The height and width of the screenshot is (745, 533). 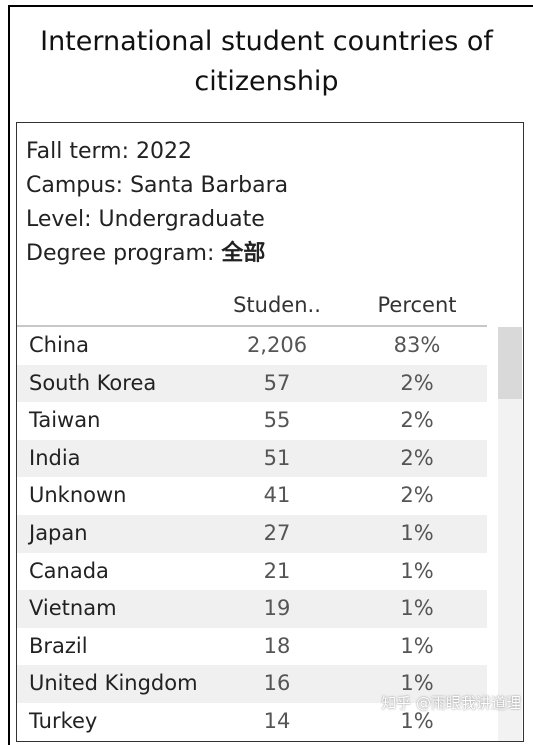 What do you see at coordinates (55, 457) in the screenshot?
I see `country-cell: India` at bounding box center [55, 457].